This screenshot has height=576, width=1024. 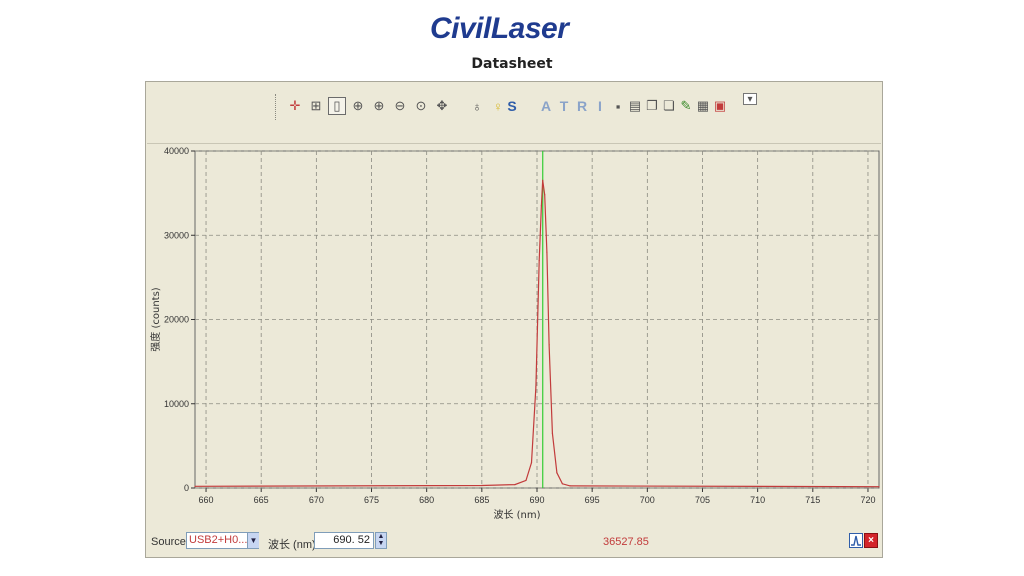 I want to click on x-tick-label: 700, so click(x=647, y=500).